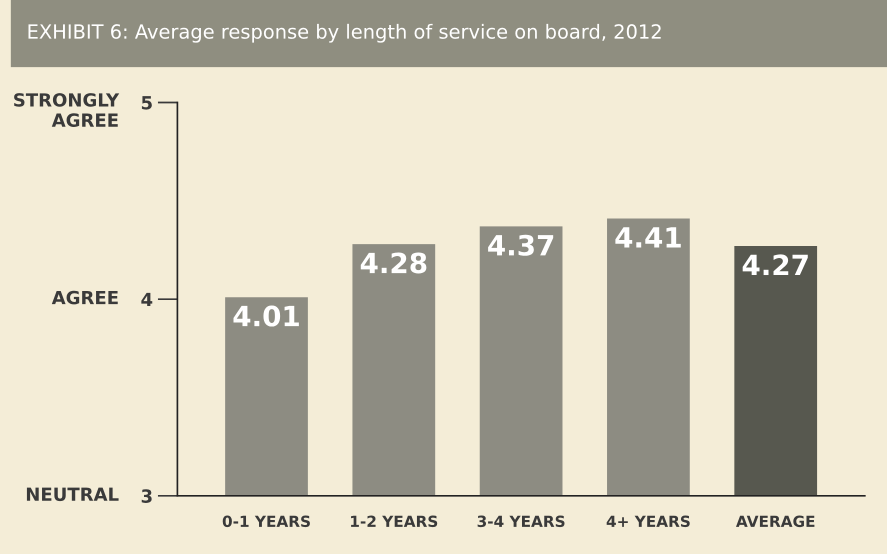 The width and height of the screenshot is (887, 554). I want to click on data-label: 4.01, so click(266, 316).